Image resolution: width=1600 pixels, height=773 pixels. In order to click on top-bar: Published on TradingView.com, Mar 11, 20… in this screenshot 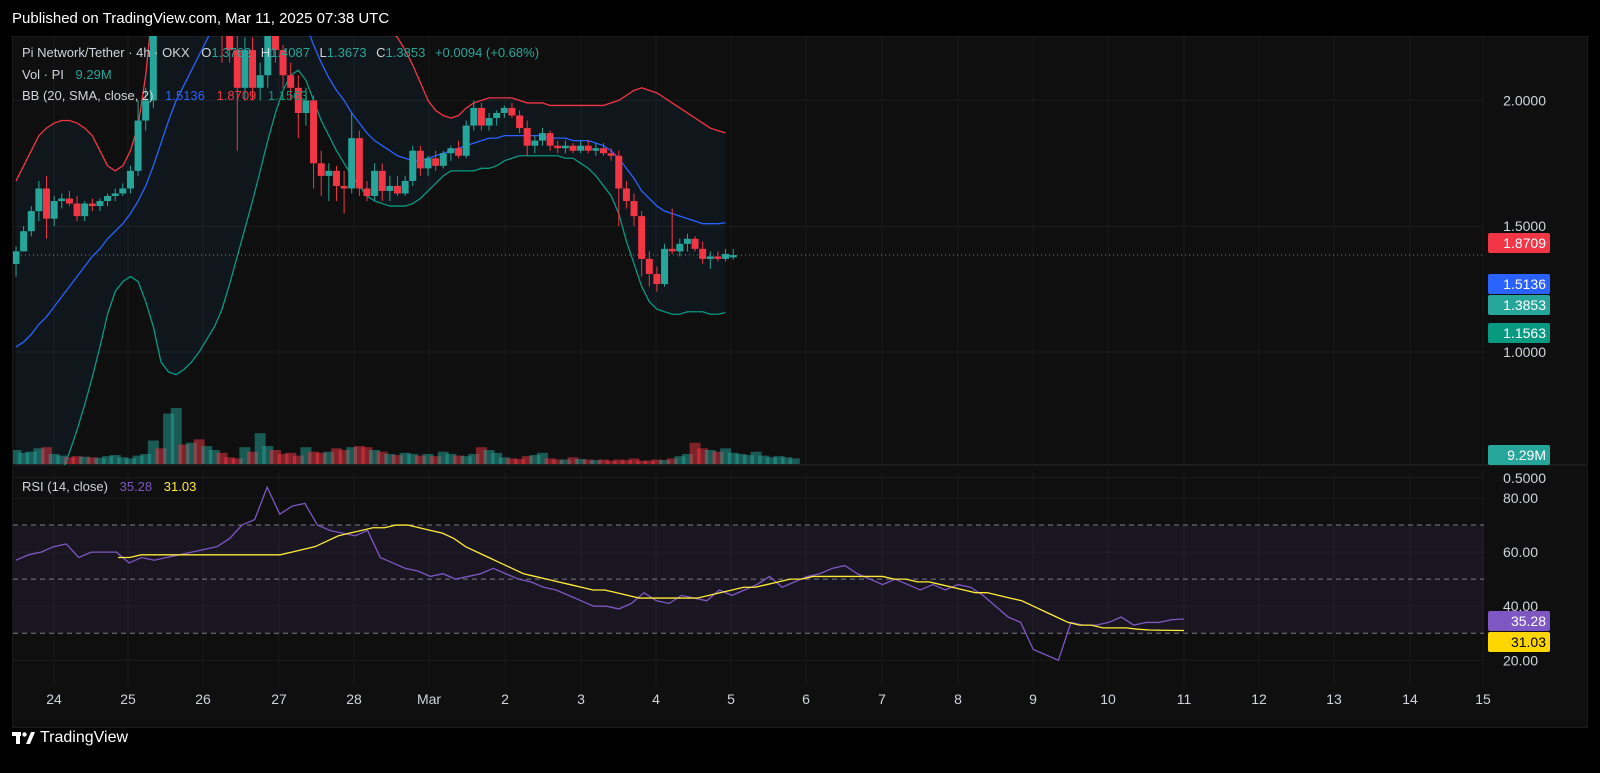, I will do `click(800, 18)`.